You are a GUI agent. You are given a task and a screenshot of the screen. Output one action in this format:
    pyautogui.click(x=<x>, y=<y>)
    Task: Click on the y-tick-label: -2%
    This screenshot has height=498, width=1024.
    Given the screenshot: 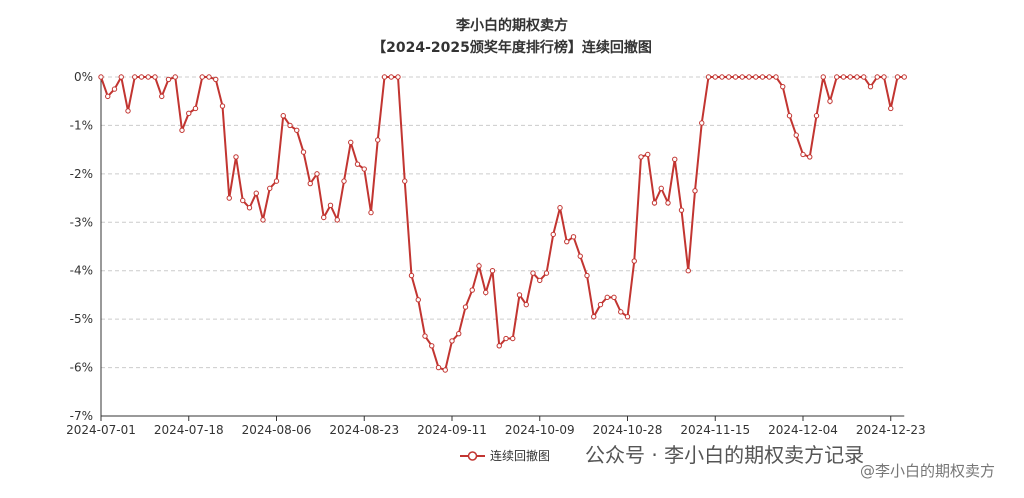 What is the action you would take?
    pyautogui.click(x=81, y=174)
    